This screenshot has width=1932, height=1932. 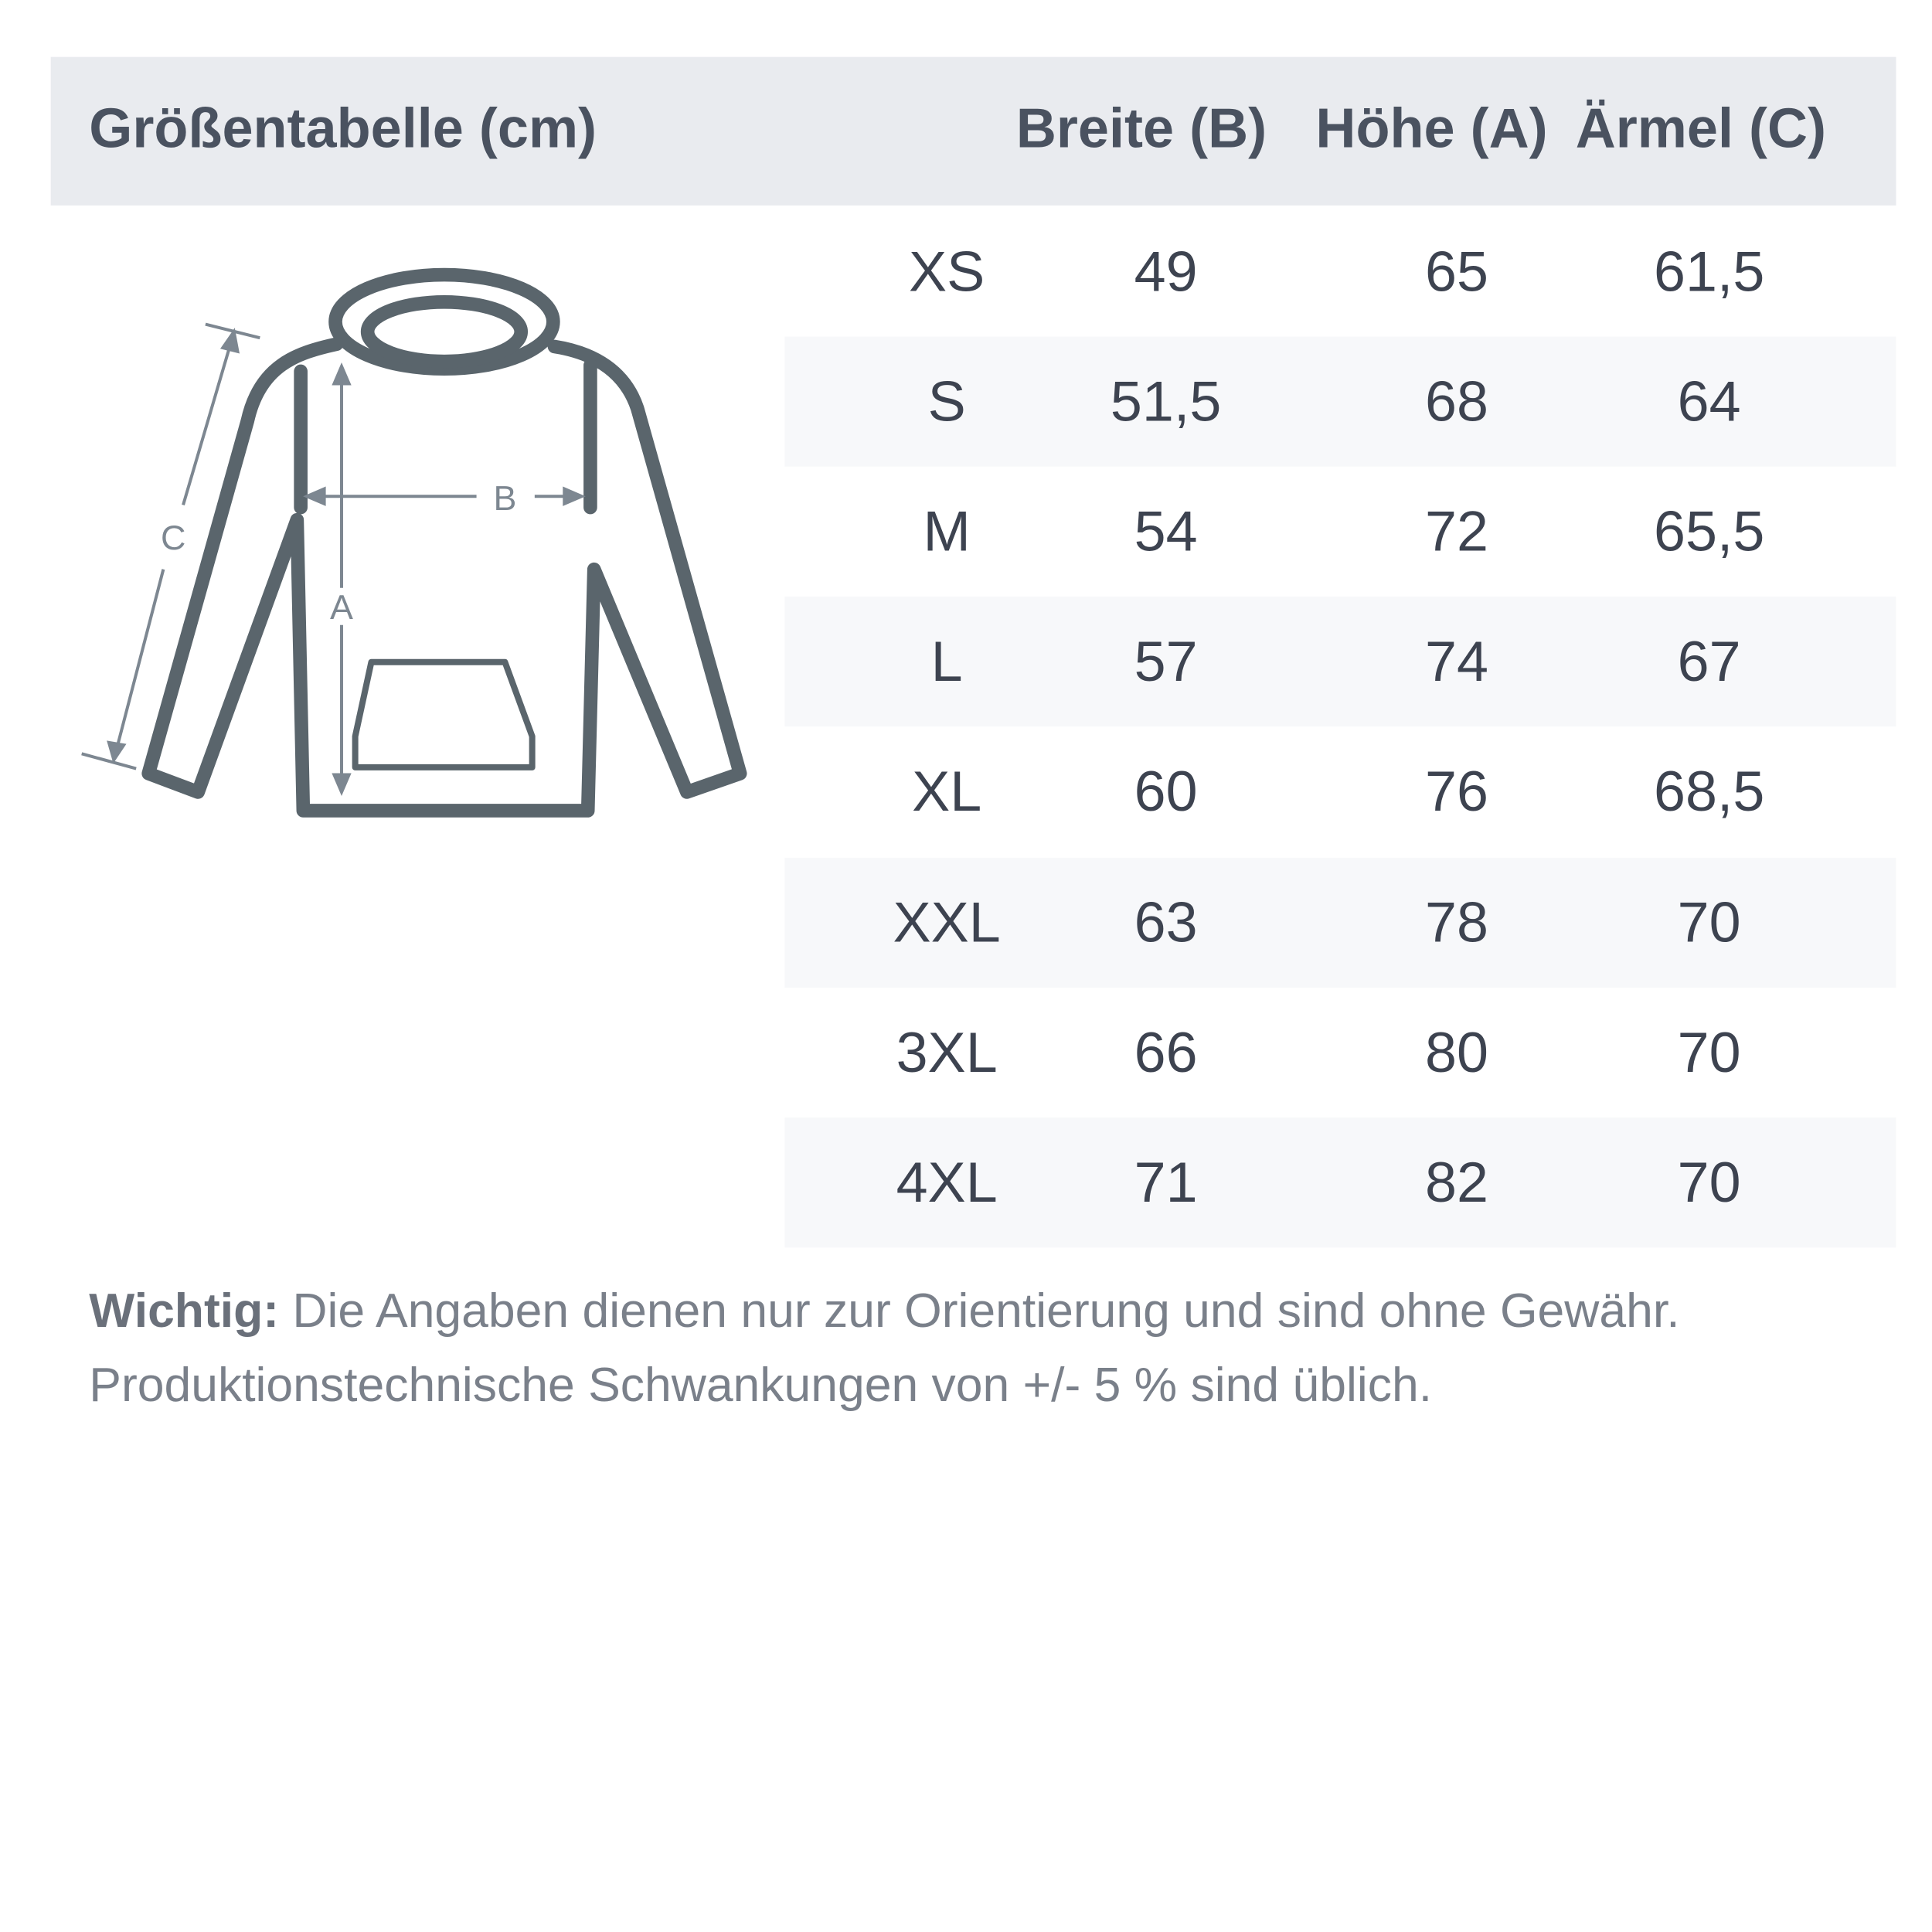 I want to click on table-row: XS 49 65 61,5, so click(x=1340, y=271).